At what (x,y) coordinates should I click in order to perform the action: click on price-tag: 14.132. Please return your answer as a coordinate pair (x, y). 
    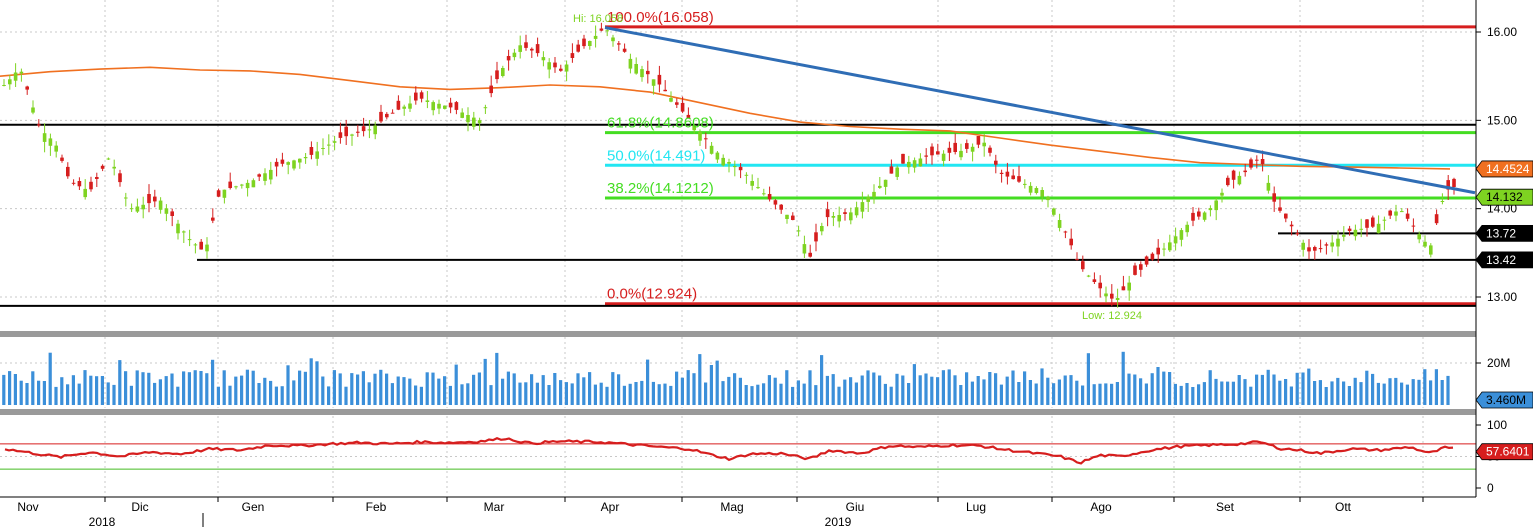
    Looking at the image, I should click on (1504, 197).